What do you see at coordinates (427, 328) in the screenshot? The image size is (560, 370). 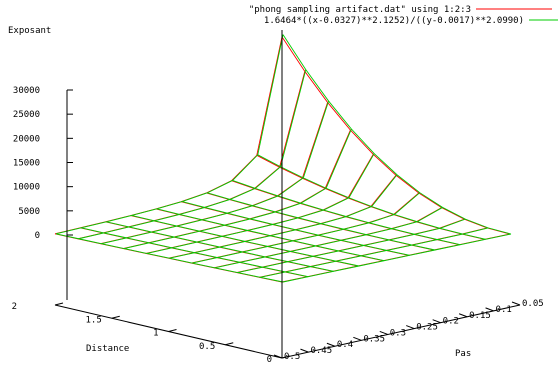 I see `y-tick-label: 0.25` at bounding box center [427, 328].